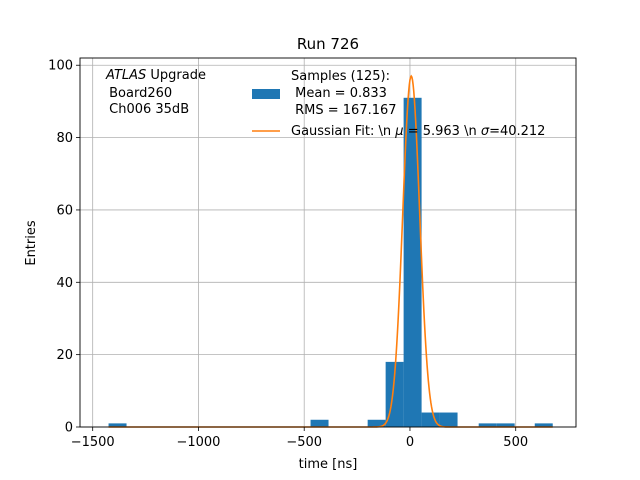 This screenshot has height=480, width=640. What do you see at coordinates (304, 442) in the screenshot?
I see `x-tick-label: −500` at bounding box center [304, 442].